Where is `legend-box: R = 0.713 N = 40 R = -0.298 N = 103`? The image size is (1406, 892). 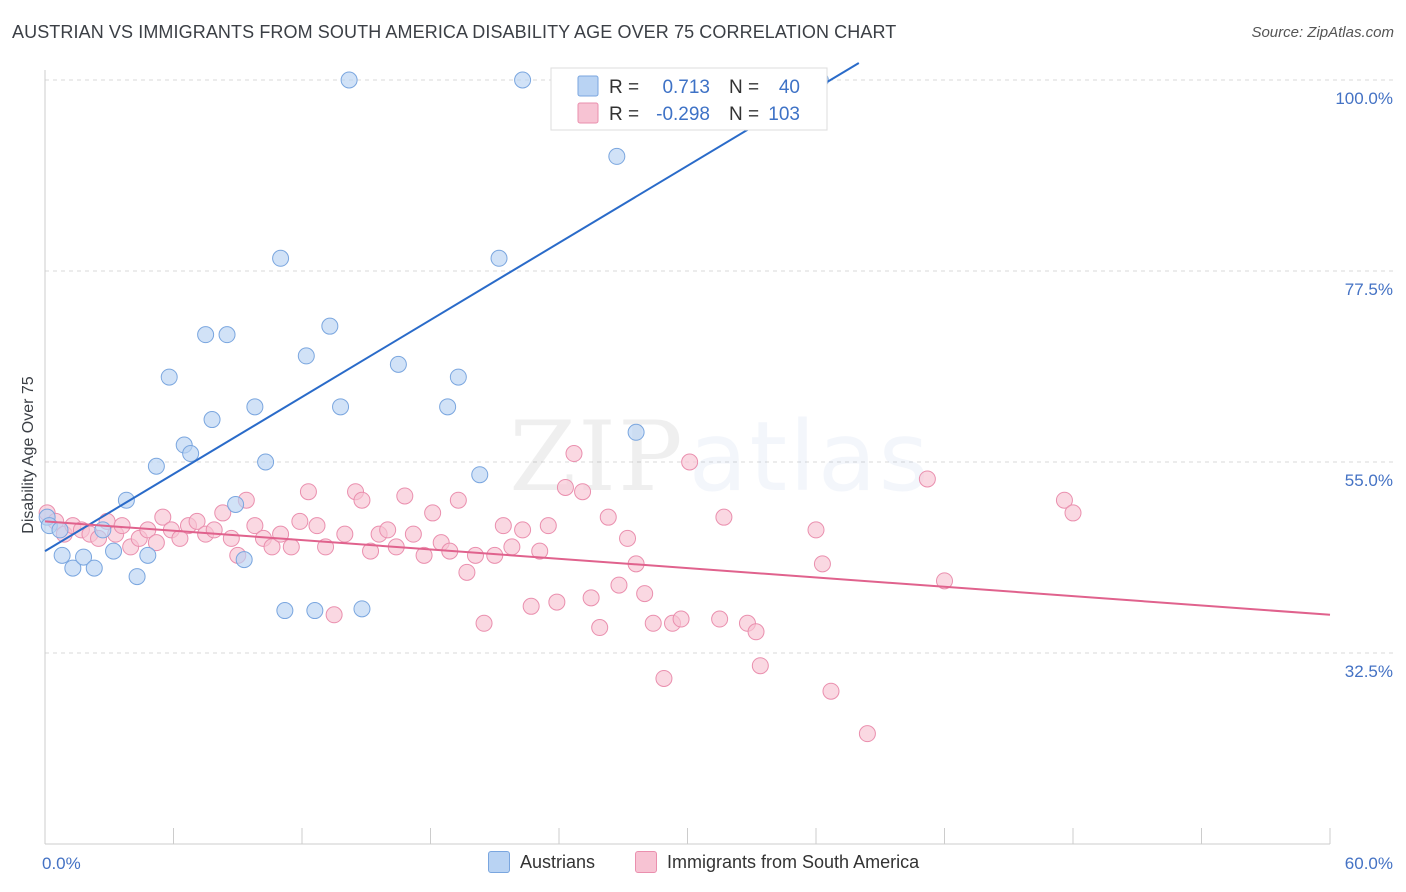 legend-box: R = 0.713 N = 40 R = -0.298 N = 103 is located at coordinates (689, 99).